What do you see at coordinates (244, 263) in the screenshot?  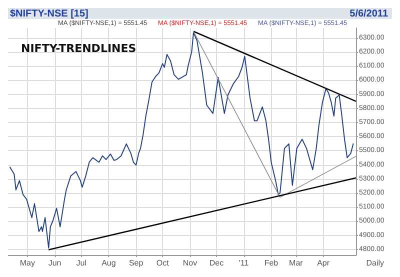 I see `x-tick-label: '11` at bounding box center [244, 263].